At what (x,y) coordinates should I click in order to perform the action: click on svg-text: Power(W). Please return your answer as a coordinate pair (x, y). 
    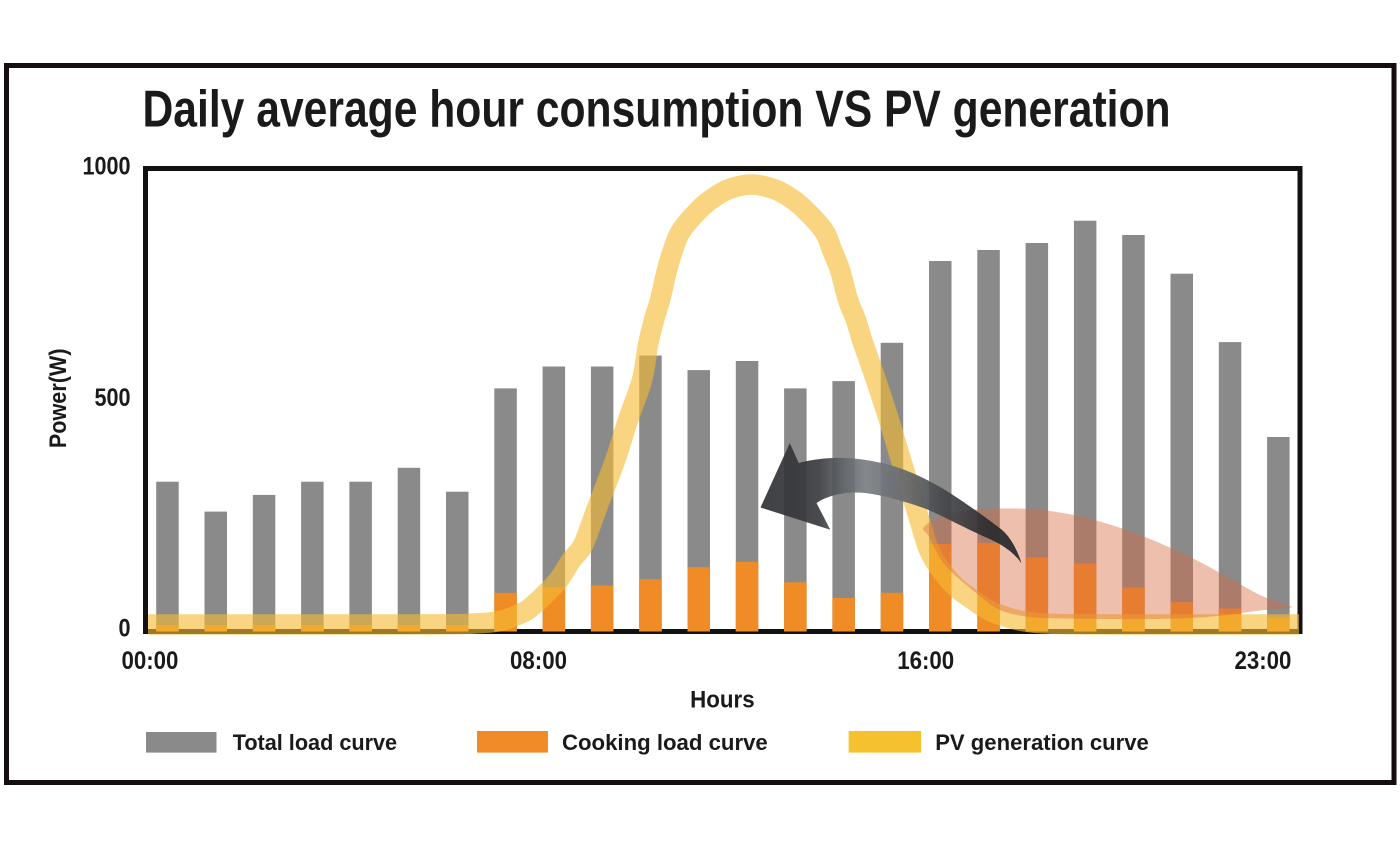
    Looking at the image, I should click on (57, 398).